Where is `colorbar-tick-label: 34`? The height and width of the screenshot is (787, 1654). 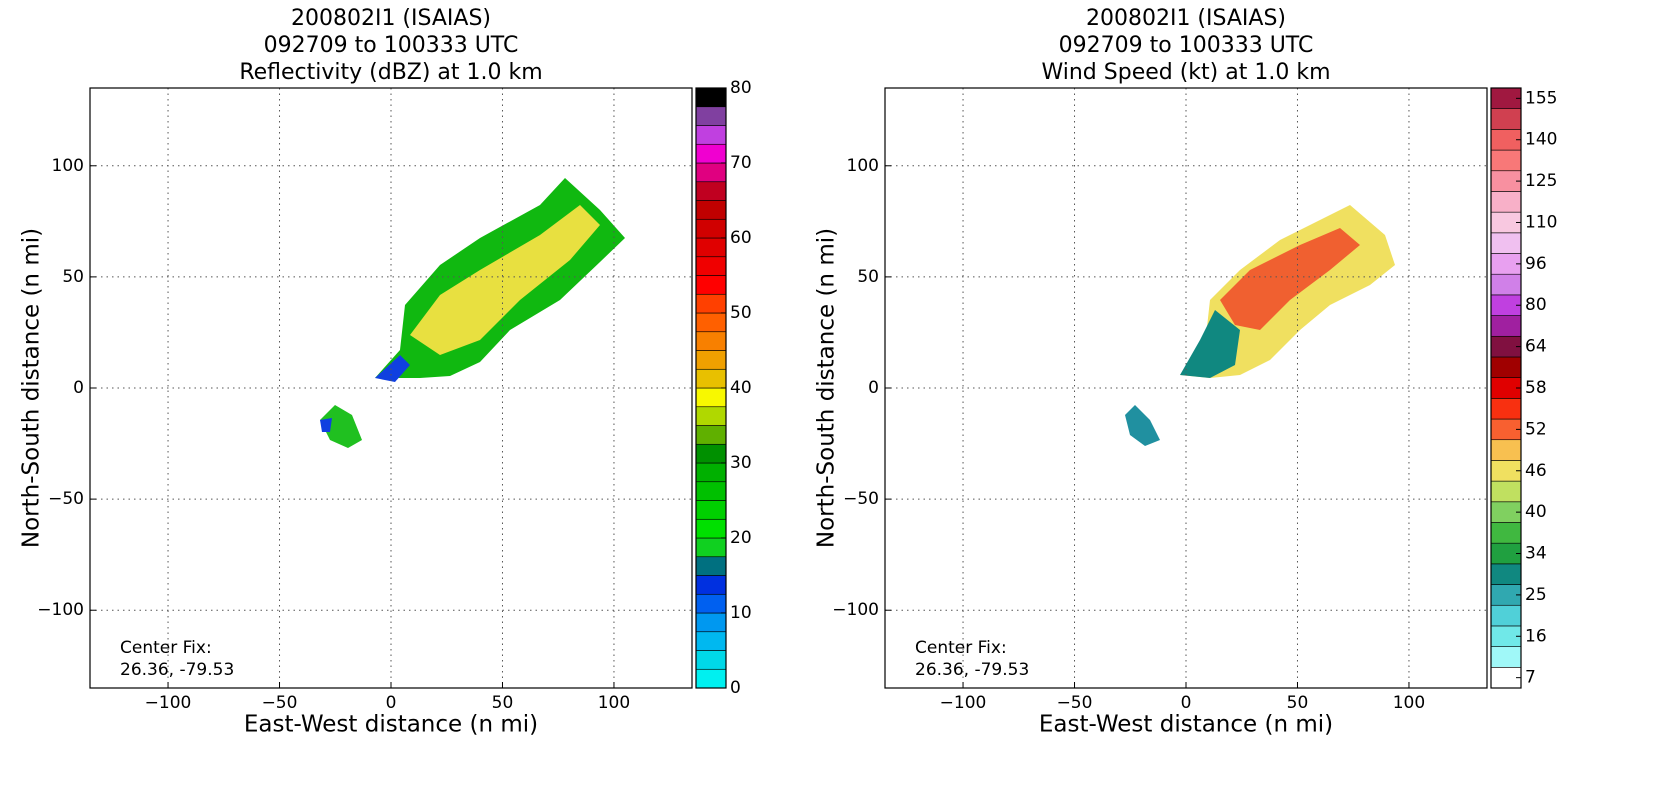 colorbar-tick-label: 34 is located at coordinates (1536, 554).